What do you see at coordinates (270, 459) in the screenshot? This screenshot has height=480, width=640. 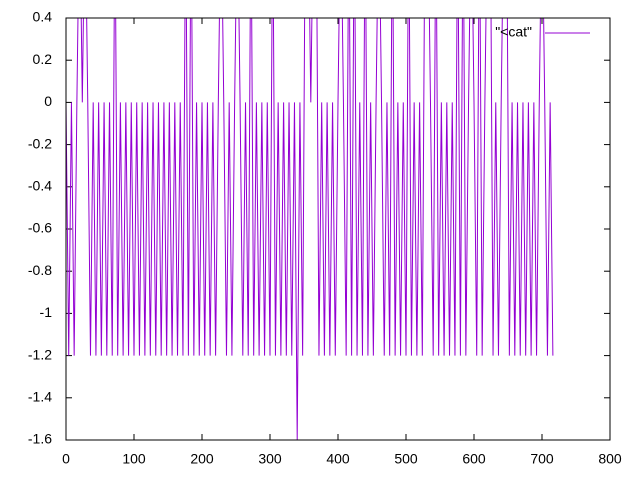 I see `x-tick-label: 300` at bounding box center [270, 459].